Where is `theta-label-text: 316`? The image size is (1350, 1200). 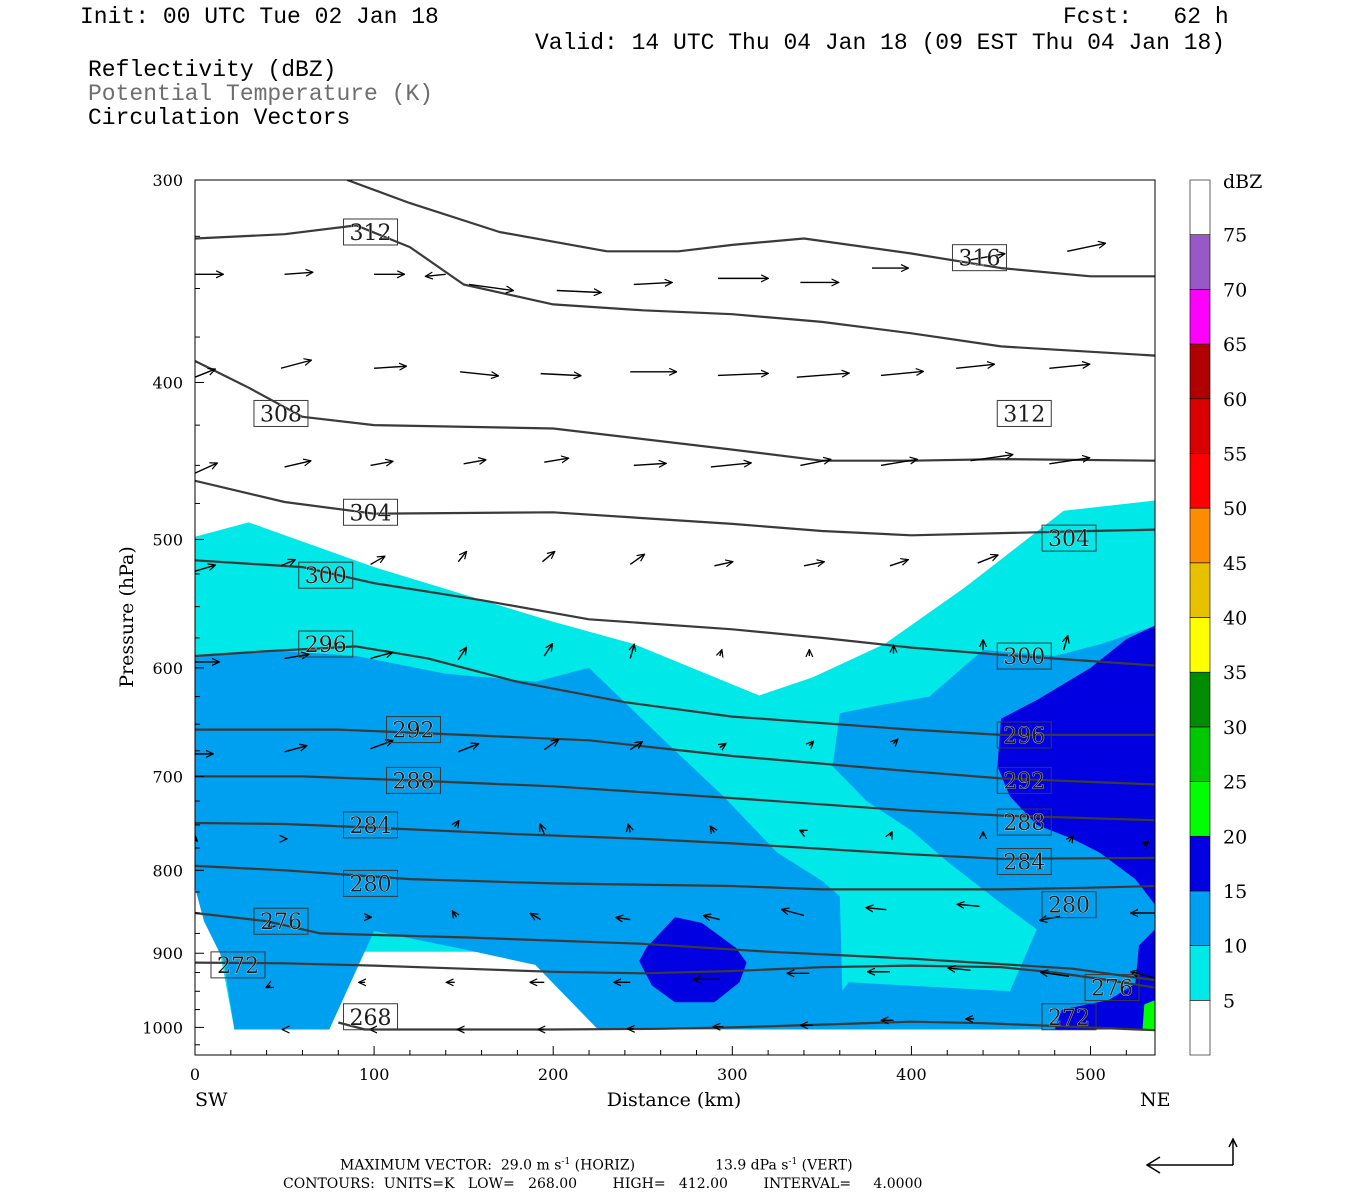
theta-label-text: 316 is located at coordinates (979, 259).